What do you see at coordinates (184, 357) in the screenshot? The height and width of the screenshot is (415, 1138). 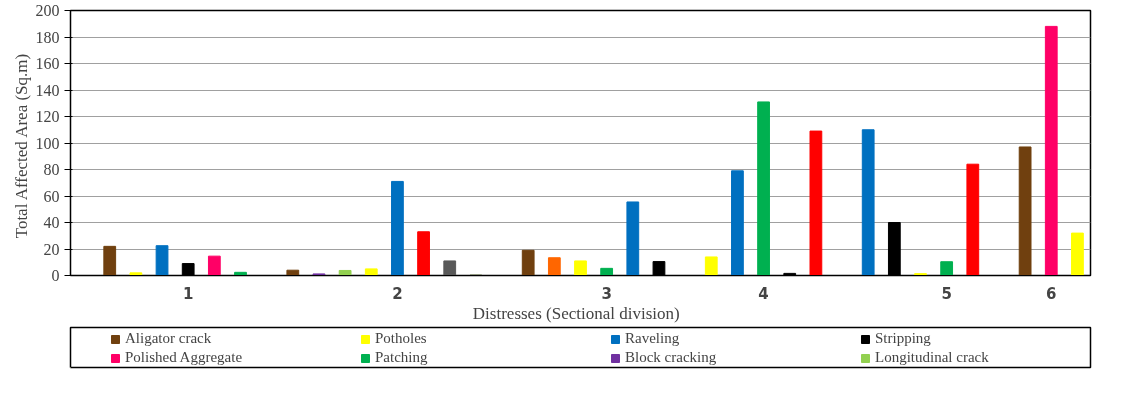 I see `legend-label: Polished Aggregate` at bounding box center [184, 357].